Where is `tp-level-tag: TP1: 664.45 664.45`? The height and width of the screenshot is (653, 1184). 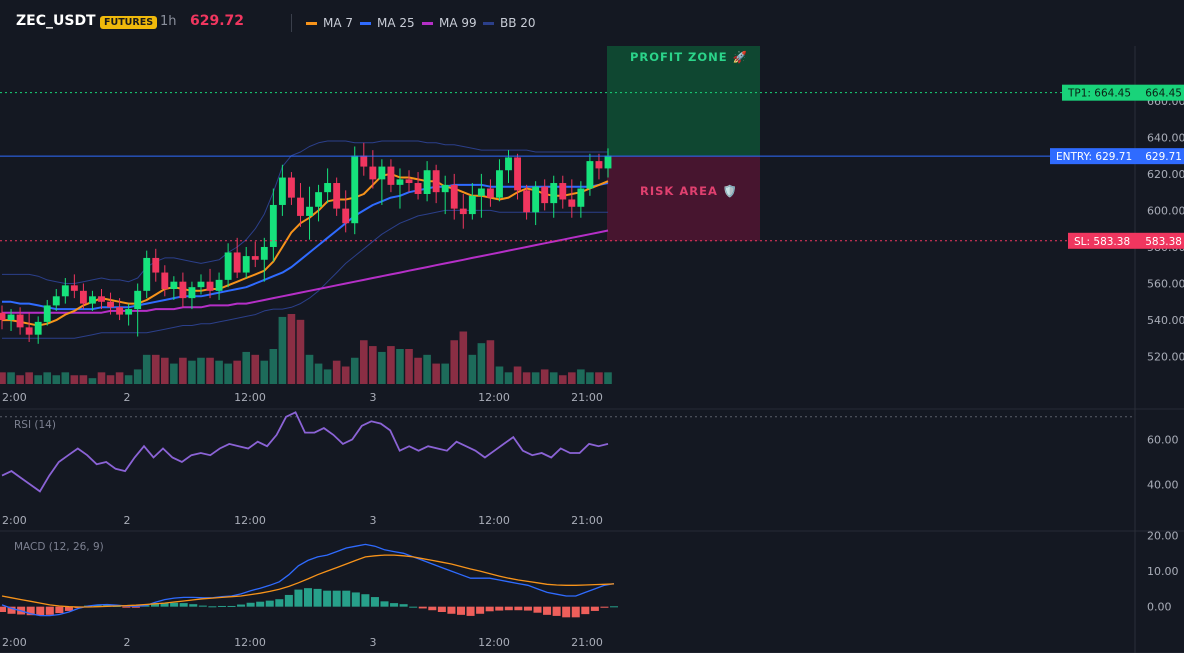
tp-level-tag: TP1: 664.45 664.45 is located at coordinates (1123, 92).